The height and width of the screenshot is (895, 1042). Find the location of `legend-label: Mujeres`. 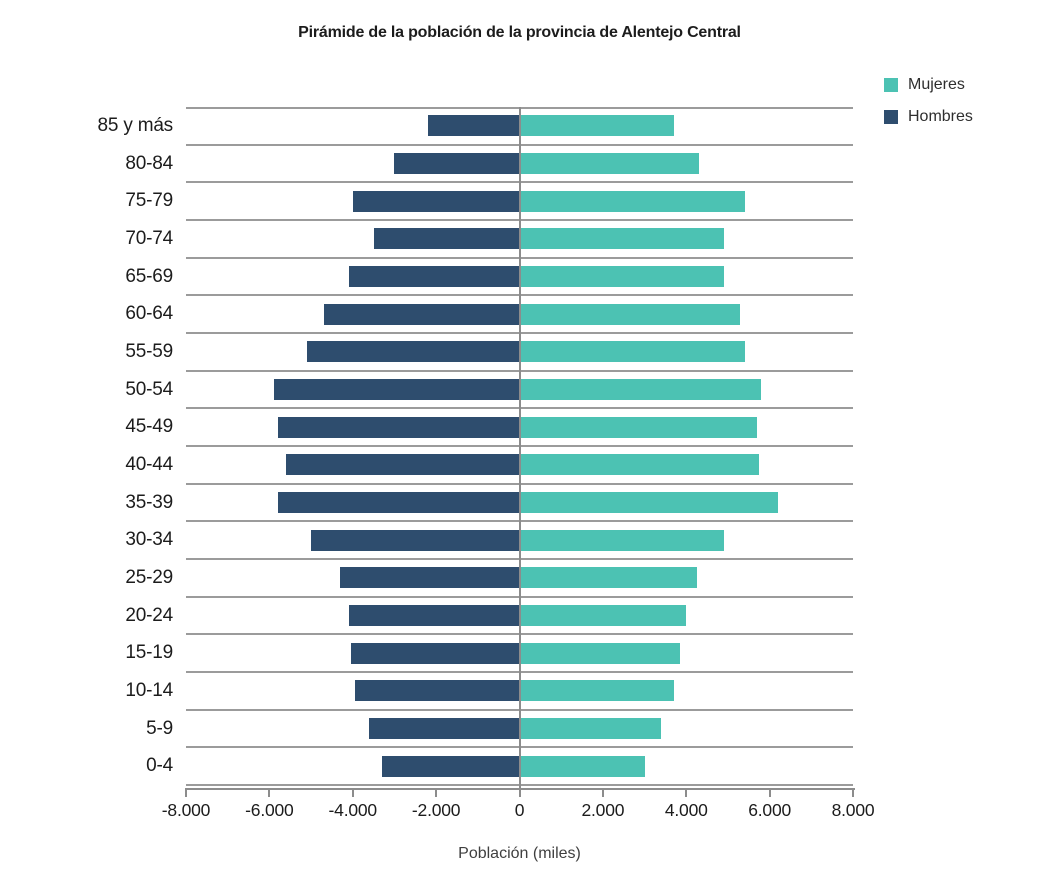

legend-label: Mujeres is located at coordinates (936, 84).